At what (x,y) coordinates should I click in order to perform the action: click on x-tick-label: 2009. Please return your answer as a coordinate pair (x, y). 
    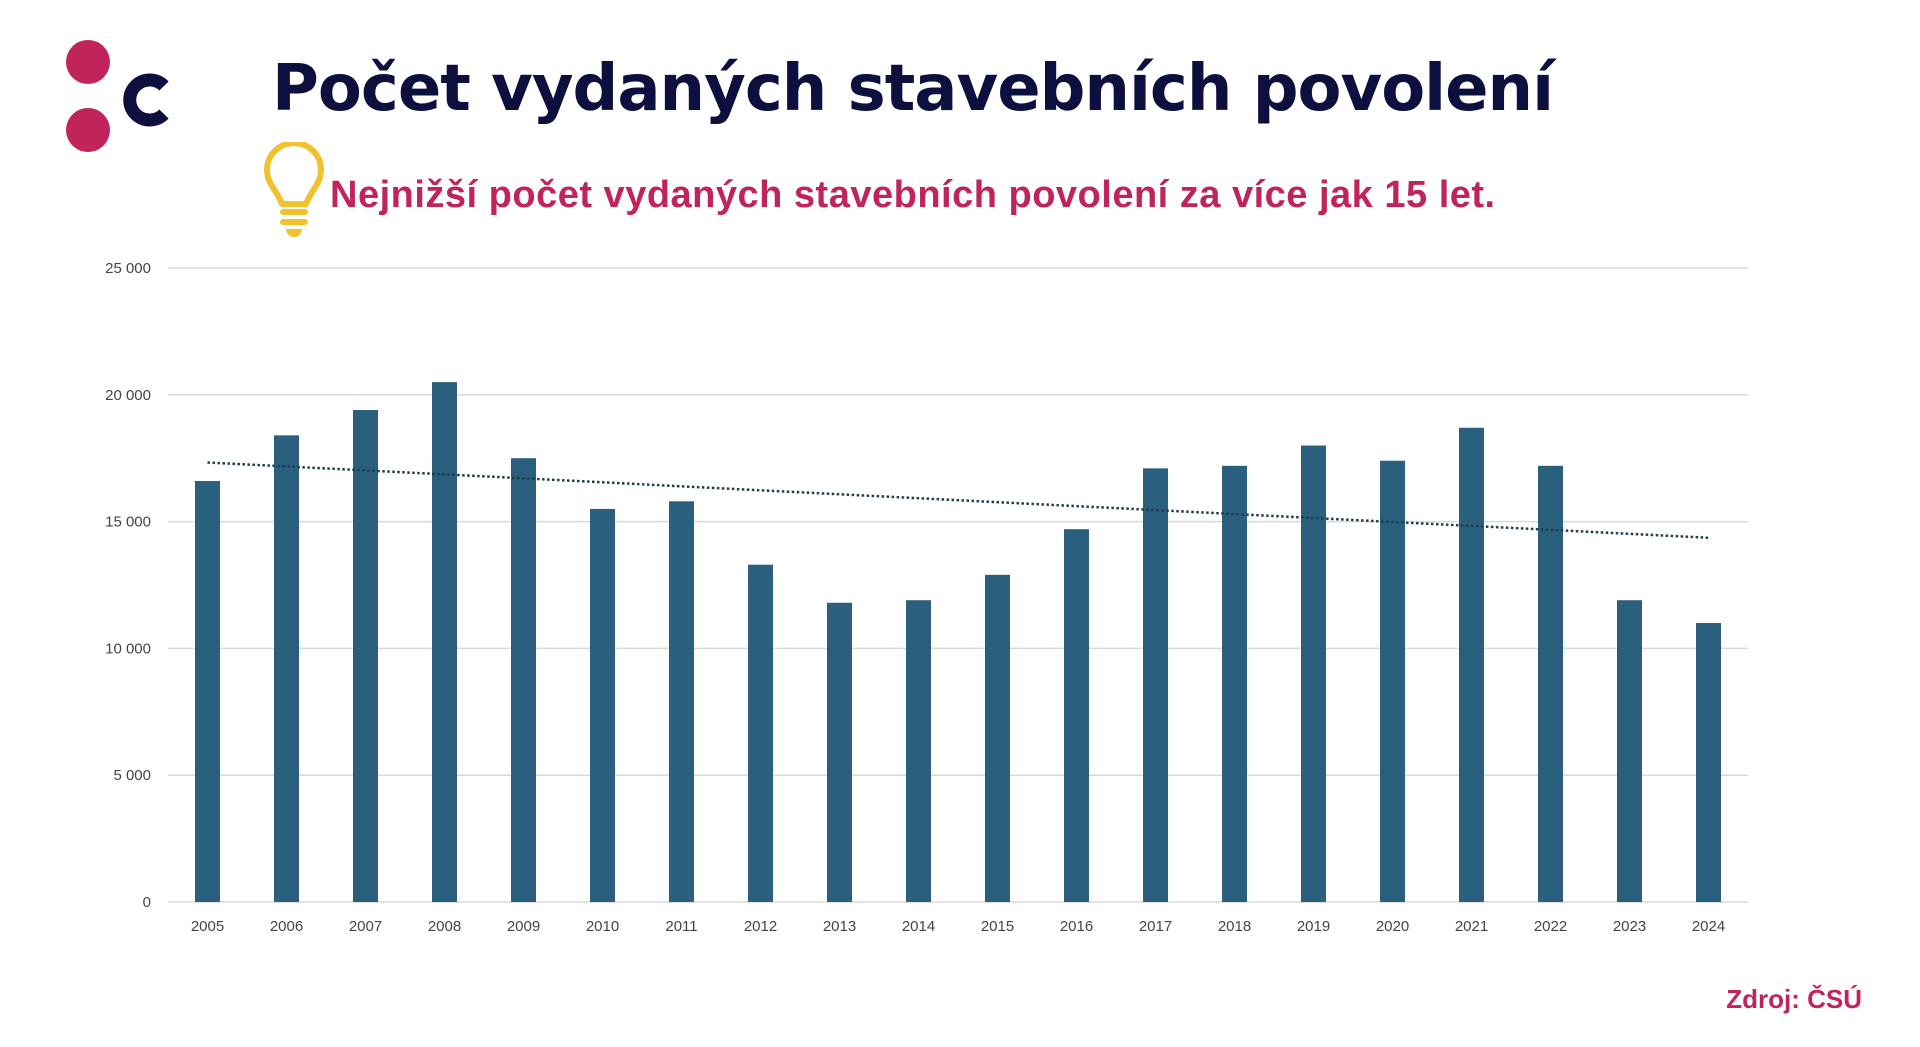
    Looking at the image, I should click on (523, 926).